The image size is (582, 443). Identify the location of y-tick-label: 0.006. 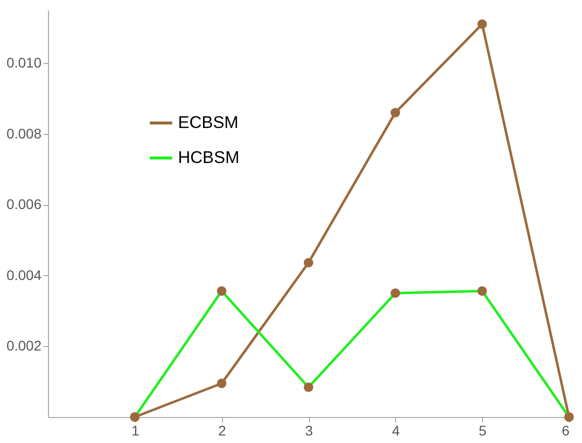
(24, 204).